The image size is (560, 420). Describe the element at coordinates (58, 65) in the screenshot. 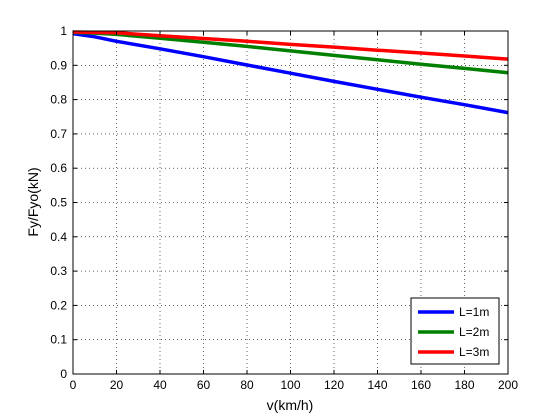

I see `y-tick-label: 0.9` at that location.